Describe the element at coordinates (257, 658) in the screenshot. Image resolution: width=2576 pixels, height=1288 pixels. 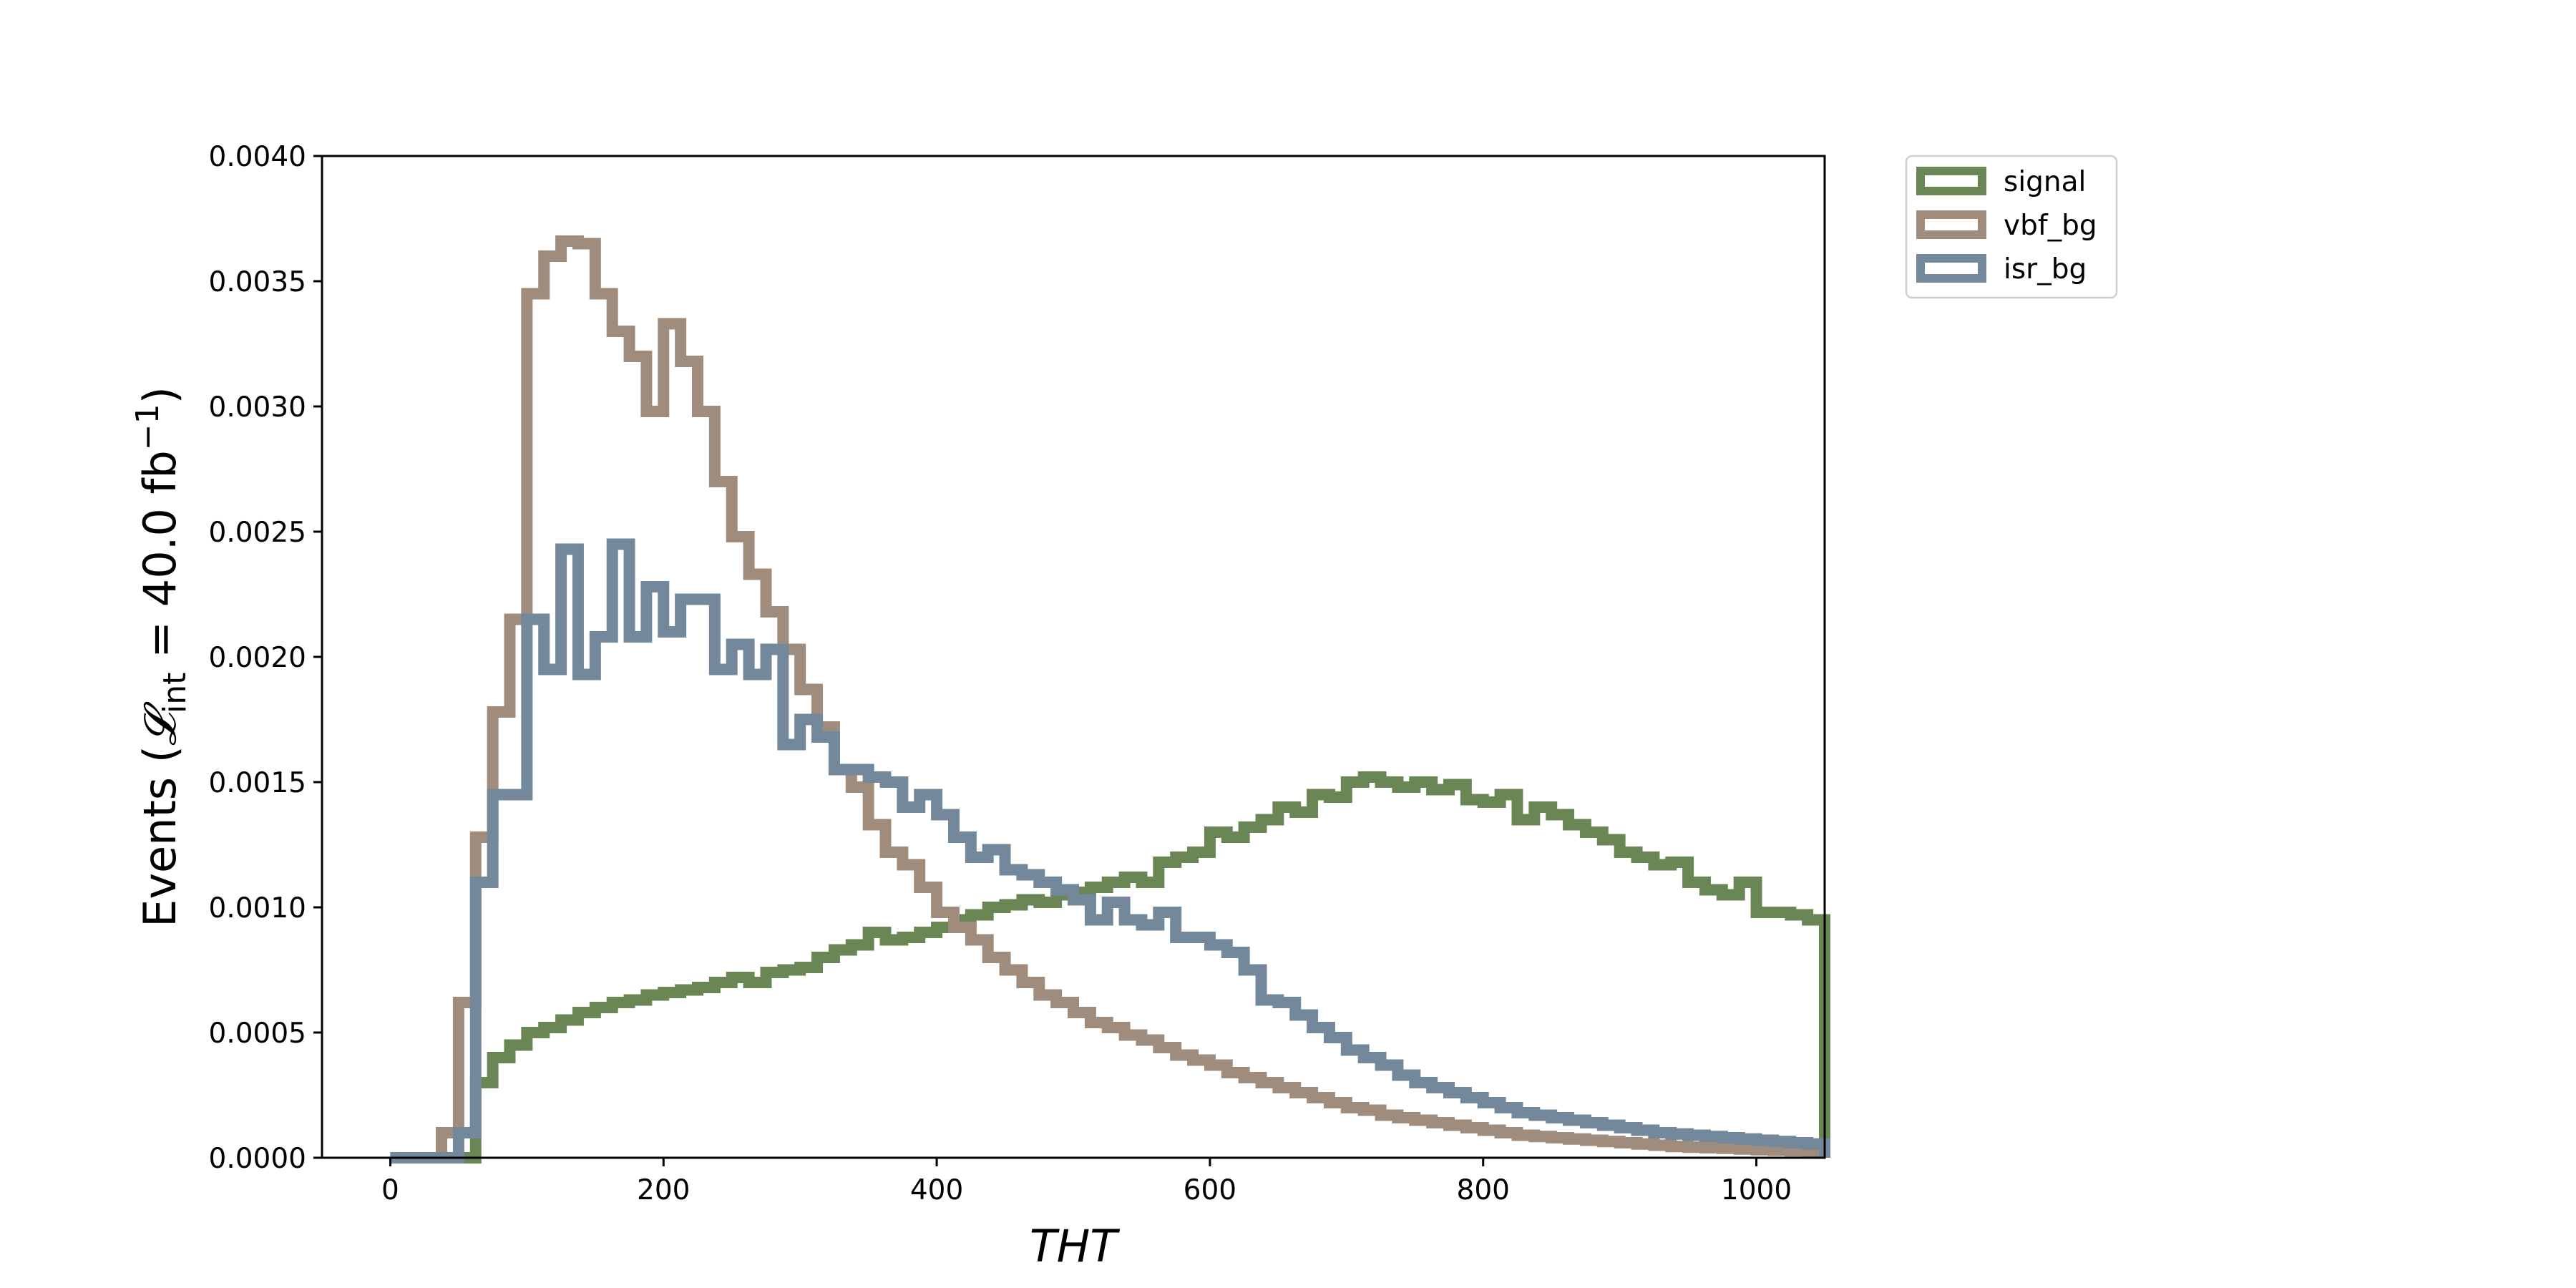
I see `y-tick-label: 0.0020` at that location.